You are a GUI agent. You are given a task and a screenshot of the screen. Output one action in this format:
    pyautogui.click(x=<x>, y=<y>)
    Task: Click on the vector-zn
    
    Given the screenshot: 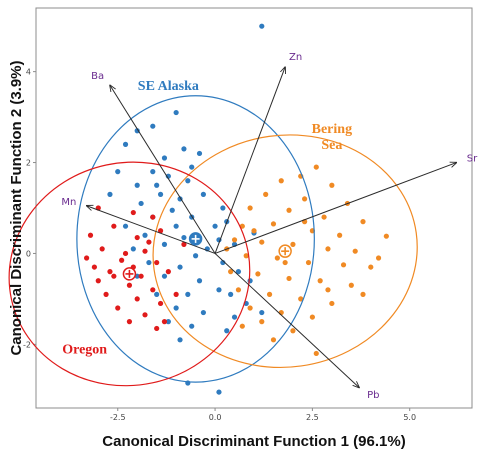 What is the action you would take?
    pyautogui.click(x=249, y=160)
    